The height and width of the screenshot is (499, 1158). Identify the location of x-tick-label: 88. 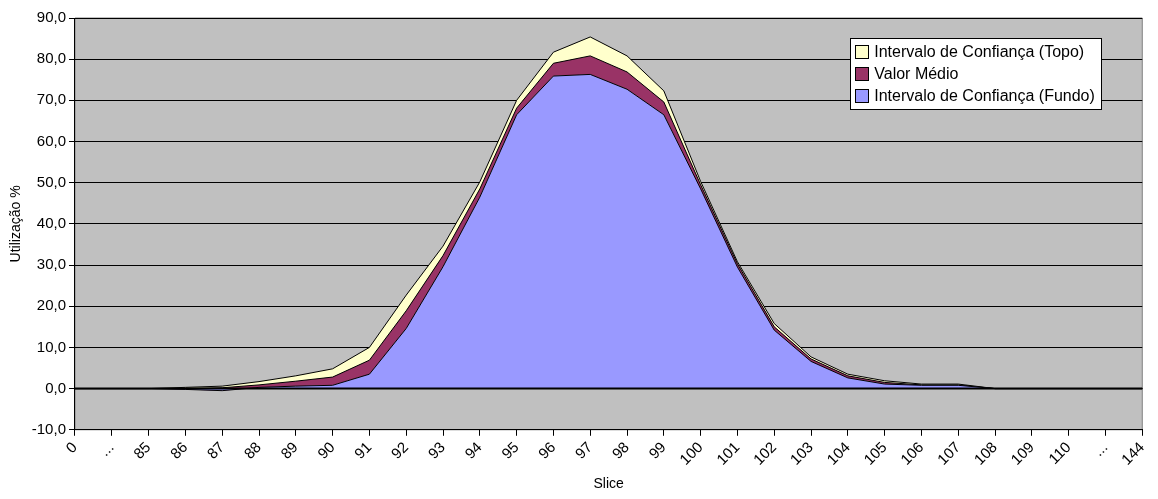
(252, 450).